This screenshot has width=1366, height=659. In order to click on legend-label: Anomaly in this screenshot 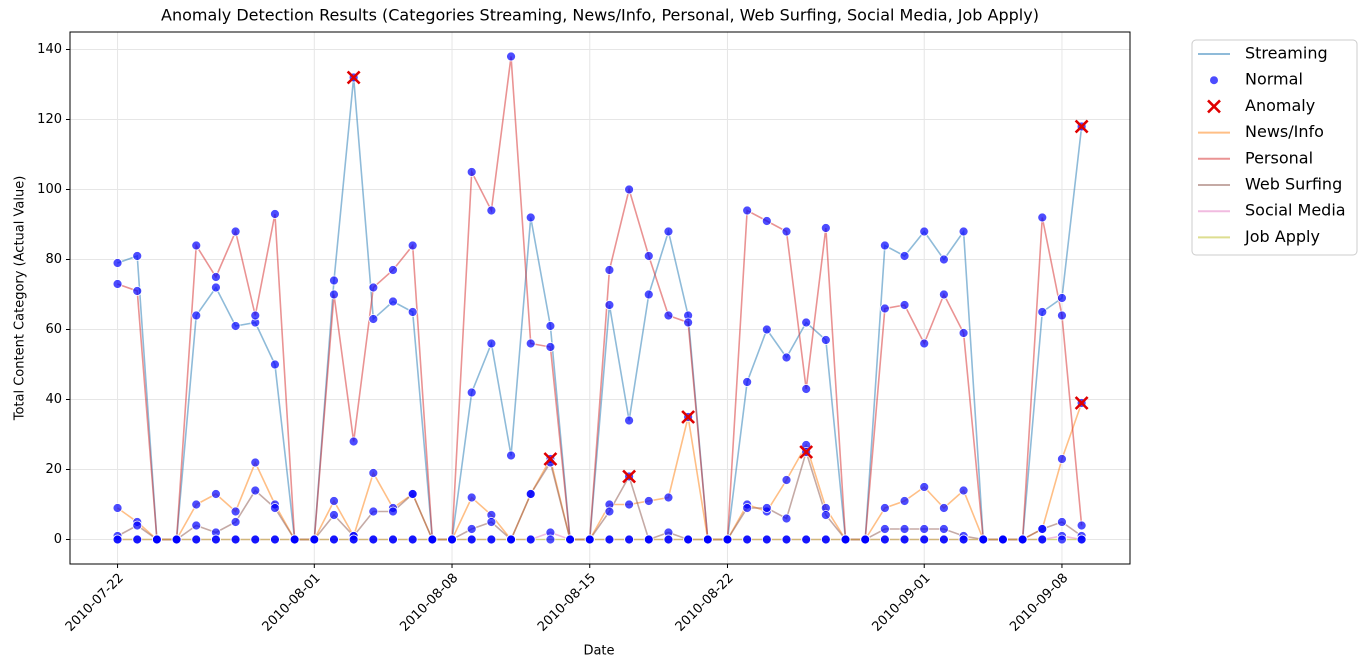, I will do `click(1280, 105)`.